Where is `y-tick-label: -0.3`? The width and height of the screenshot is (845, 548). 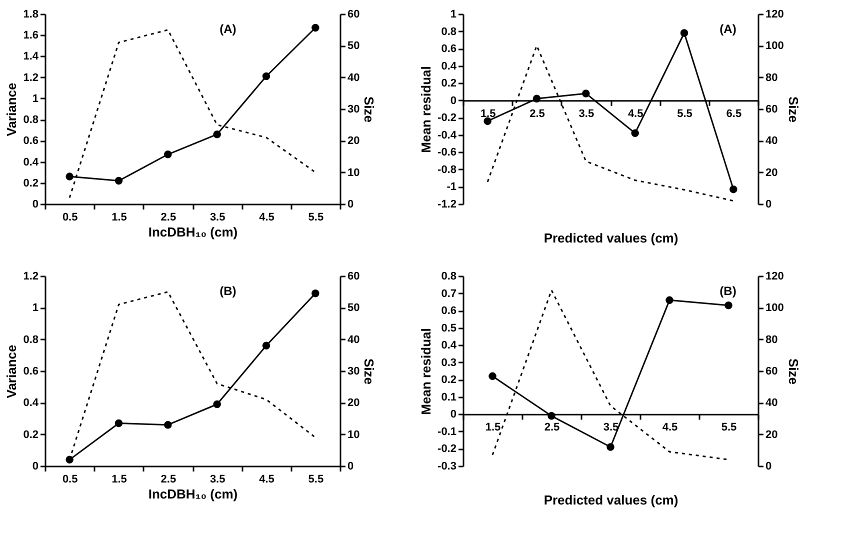
y-tick-label: -0.3 is located at coordinates (447, 466).